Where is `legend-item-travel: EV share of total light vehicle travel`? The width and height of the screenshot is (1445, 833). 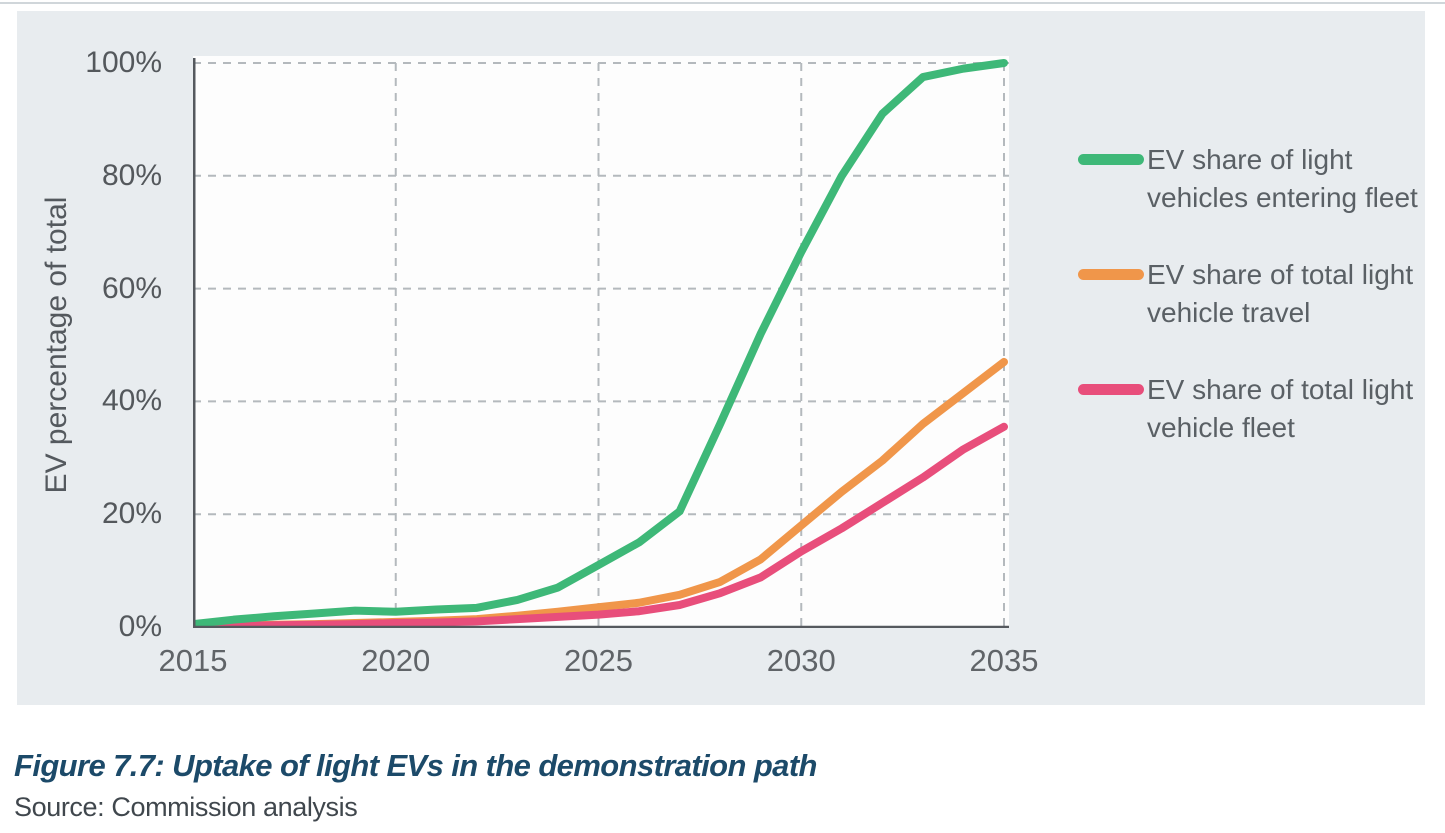 legend-item-travel: EV share of total light vehicle travel is located at coordinates (1248, 294).